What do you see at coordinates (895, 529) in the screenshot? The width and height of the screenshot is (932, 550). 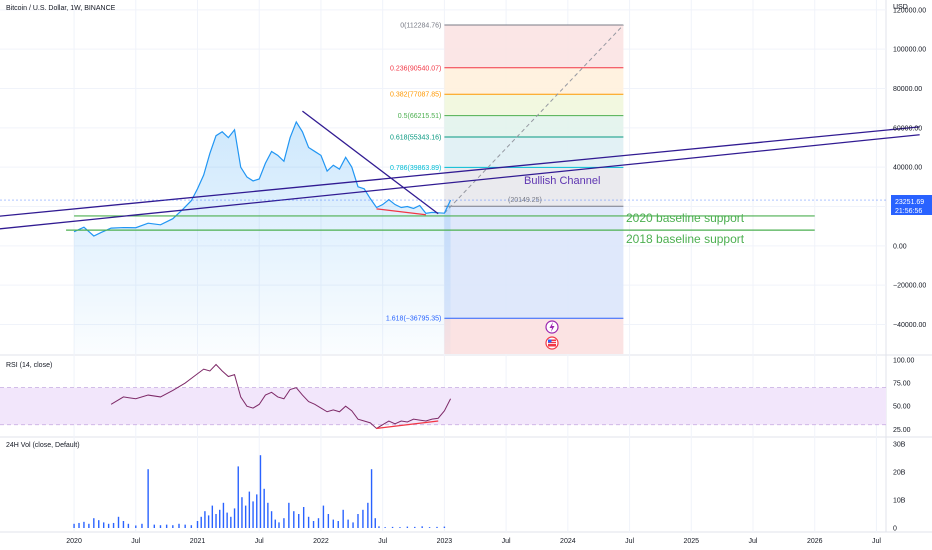 I see `volume-tick-label: 0` at bounding box center [895, 529].